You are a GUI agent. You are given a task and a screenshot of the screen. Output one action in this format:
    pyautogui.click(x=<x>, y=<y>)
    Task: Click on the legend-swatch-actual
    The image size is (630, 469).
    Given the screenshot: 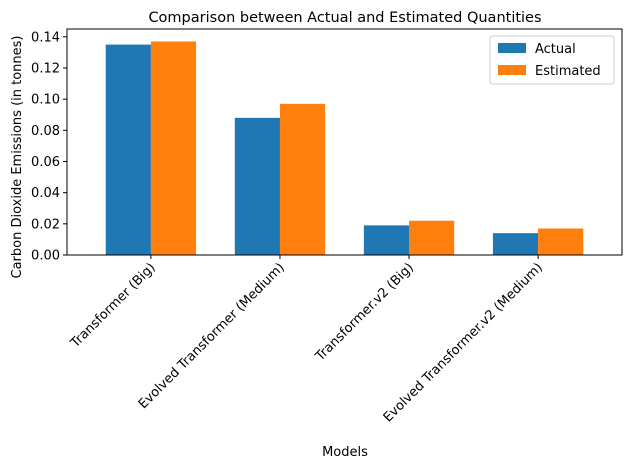 What is the action you would take?
    pyautogui.click(x=512, y=48)
    